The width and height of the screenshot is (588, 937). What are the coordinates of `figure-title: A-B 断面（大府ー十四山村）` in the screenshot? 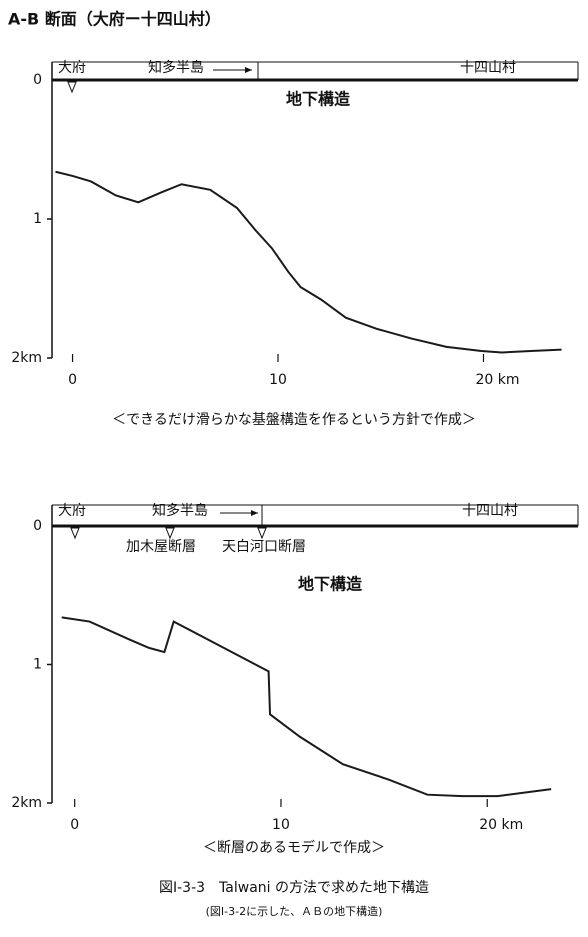 It's located at (114, 19).